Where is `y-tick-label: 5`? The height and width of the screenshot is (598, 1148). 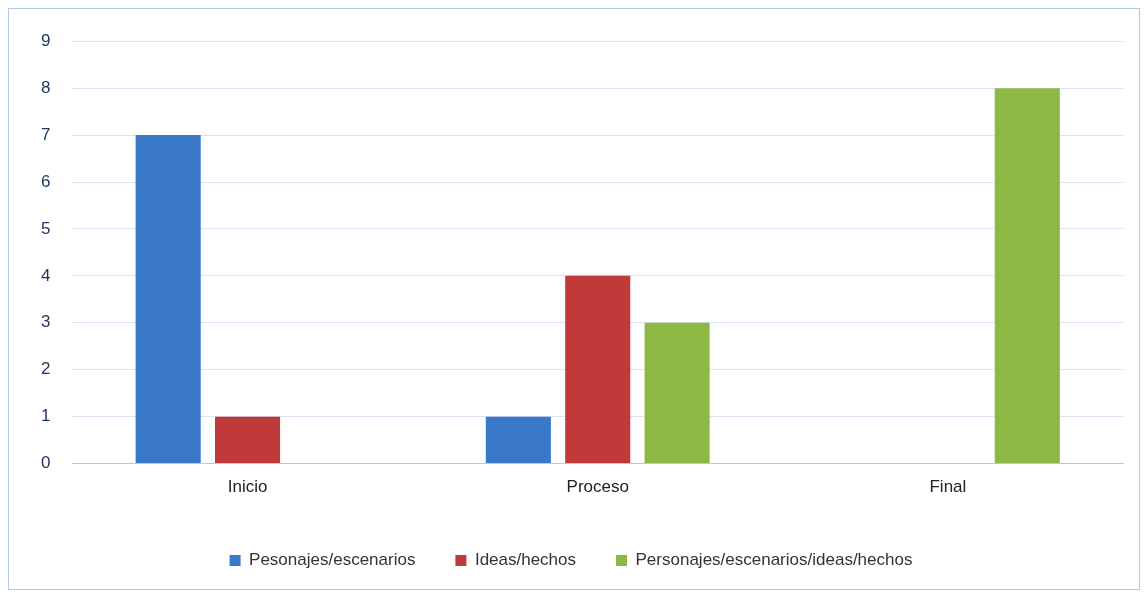
y-tick-label: 5 is located at coordinates (45, 228).